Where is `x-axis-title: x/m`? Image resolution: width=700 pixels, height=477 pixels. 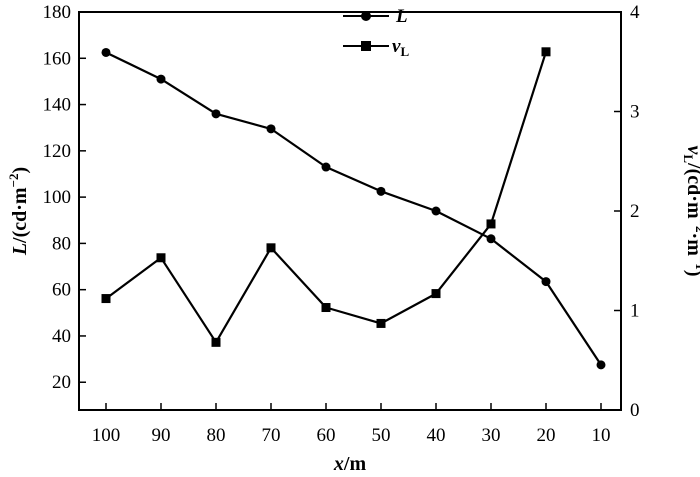 x-axis-title: x/m is located at coordinates (350, 464).